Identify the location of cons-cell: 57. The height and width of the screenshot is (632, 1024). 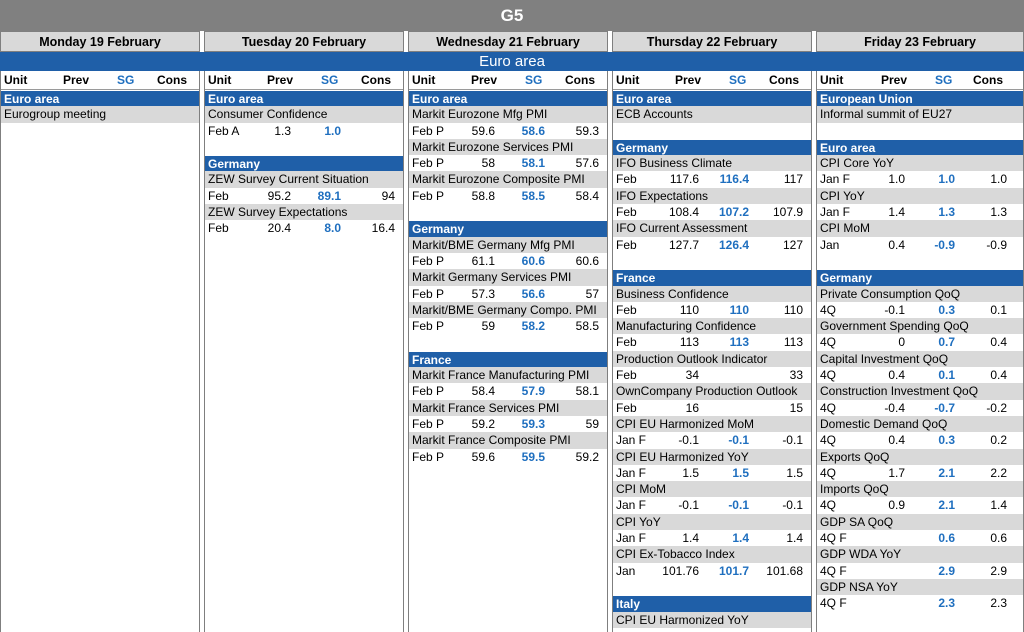
(592, 293).